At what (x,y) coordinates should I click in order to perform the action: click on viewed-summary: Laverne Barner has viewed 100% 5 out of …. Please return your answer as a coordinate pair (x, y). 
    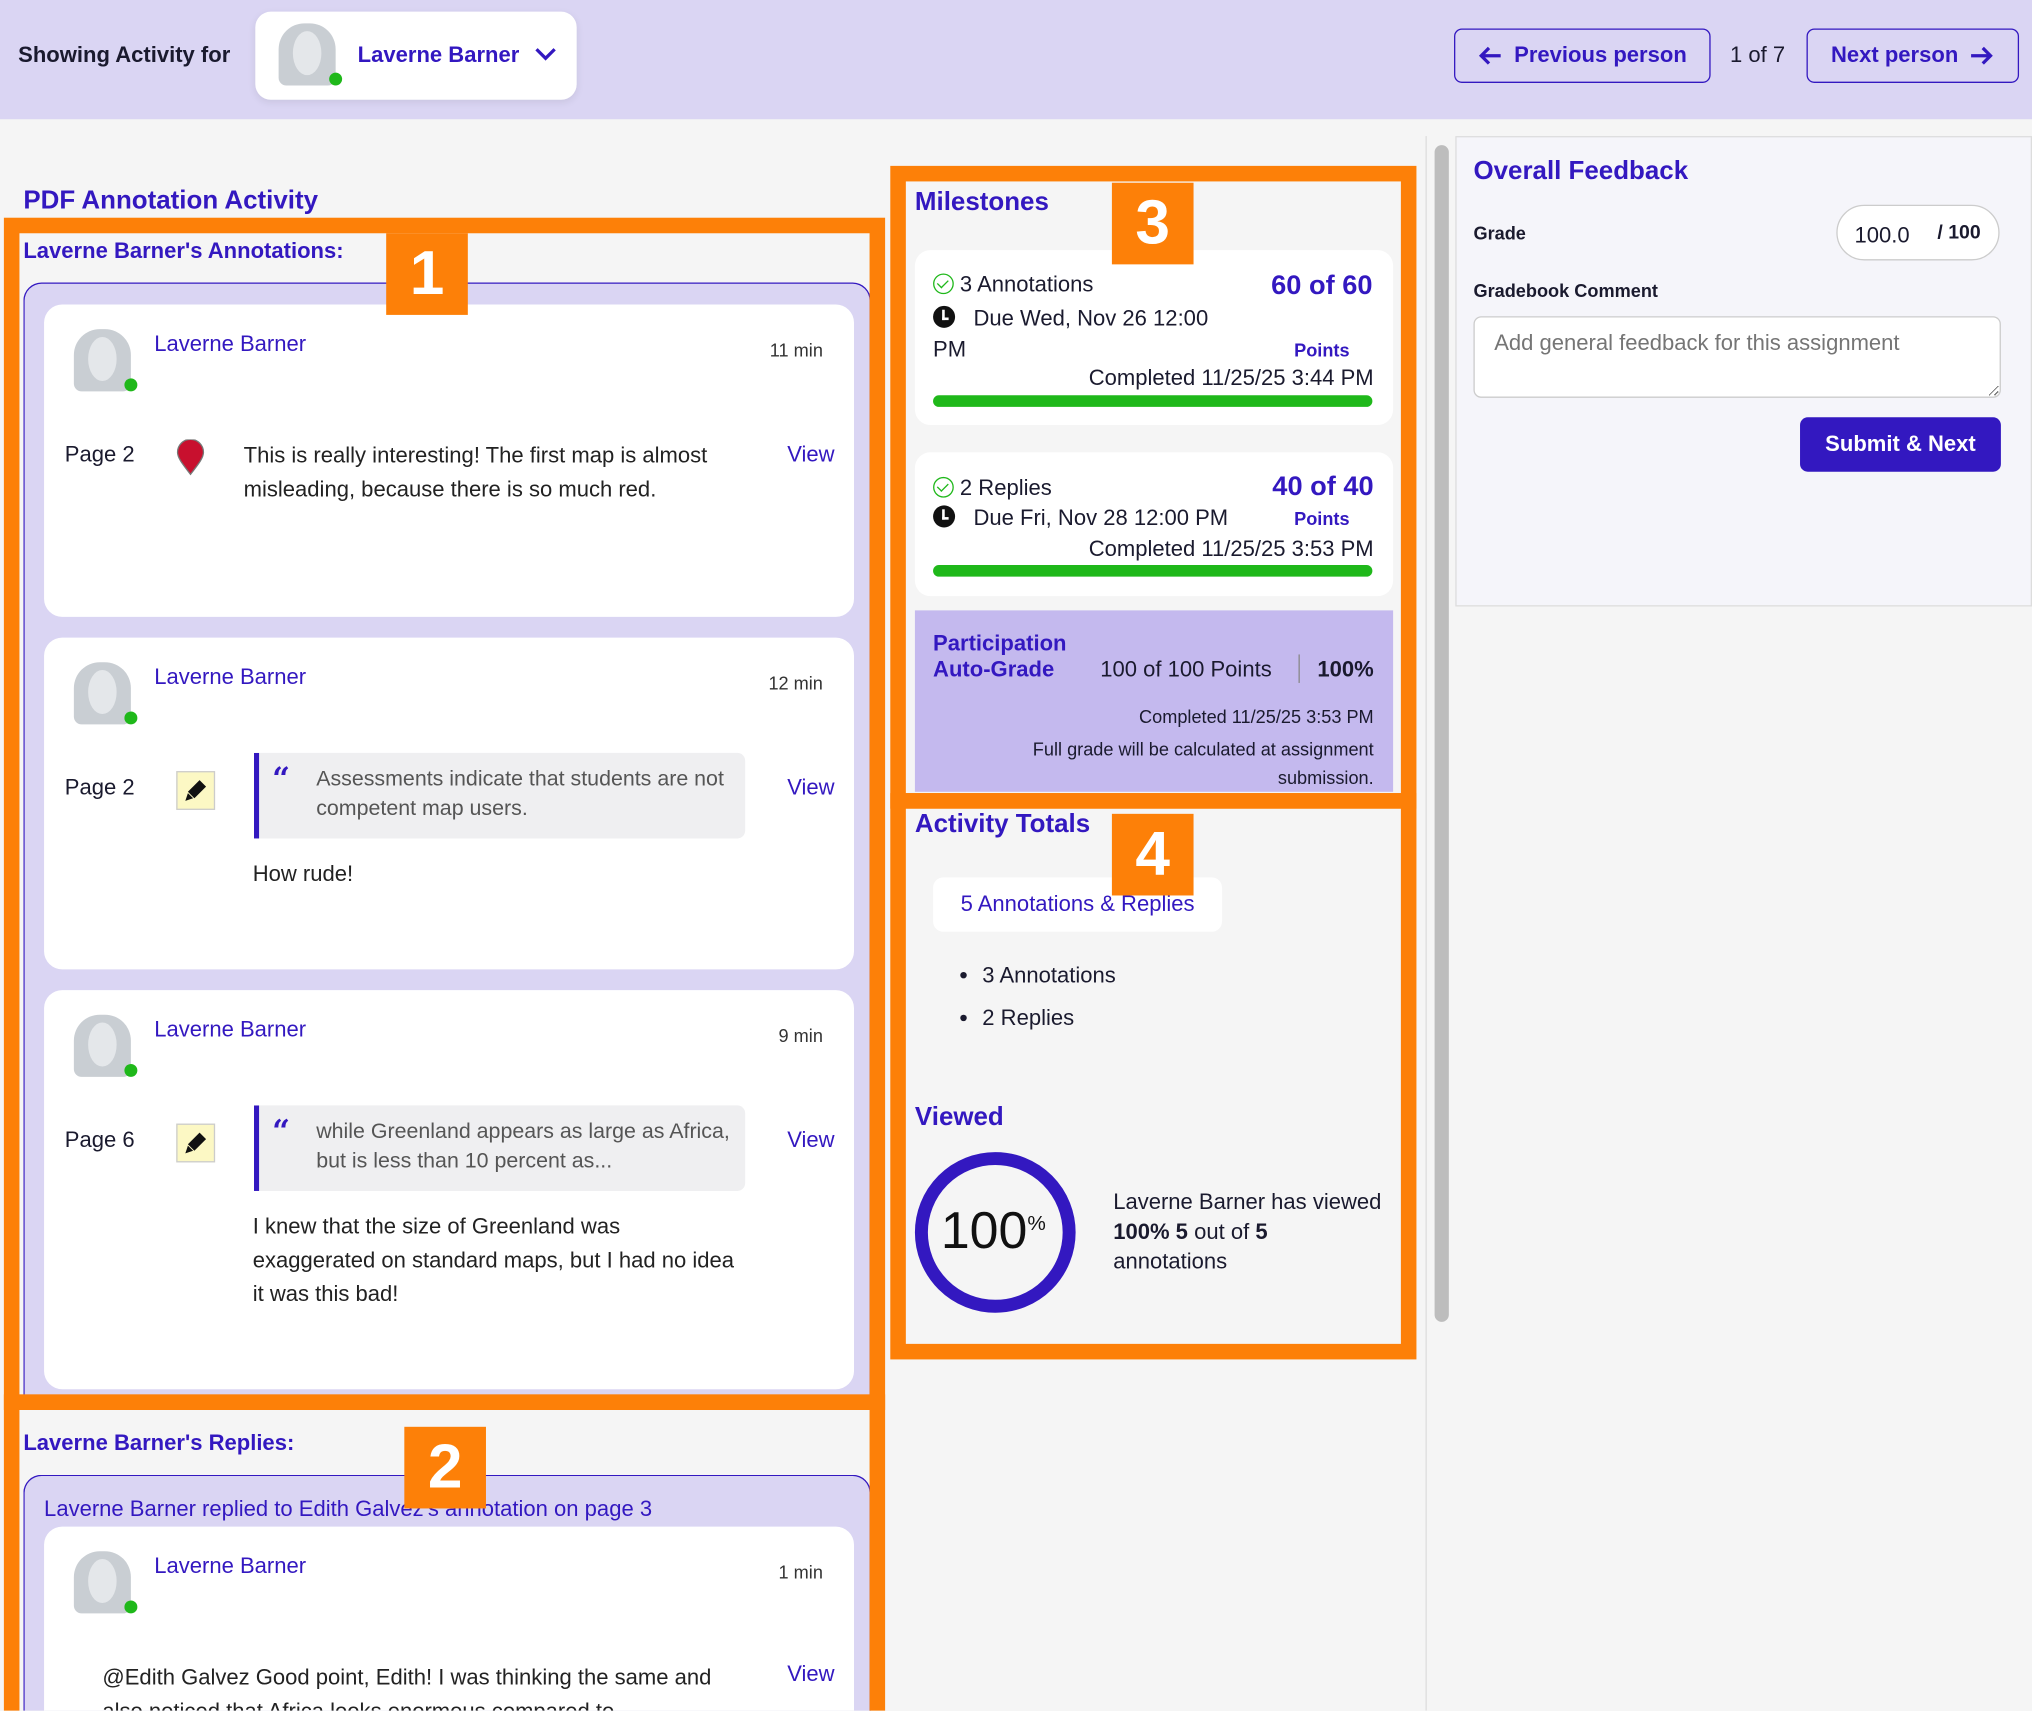
    Looking at the image, I should click on (1247, 1231).